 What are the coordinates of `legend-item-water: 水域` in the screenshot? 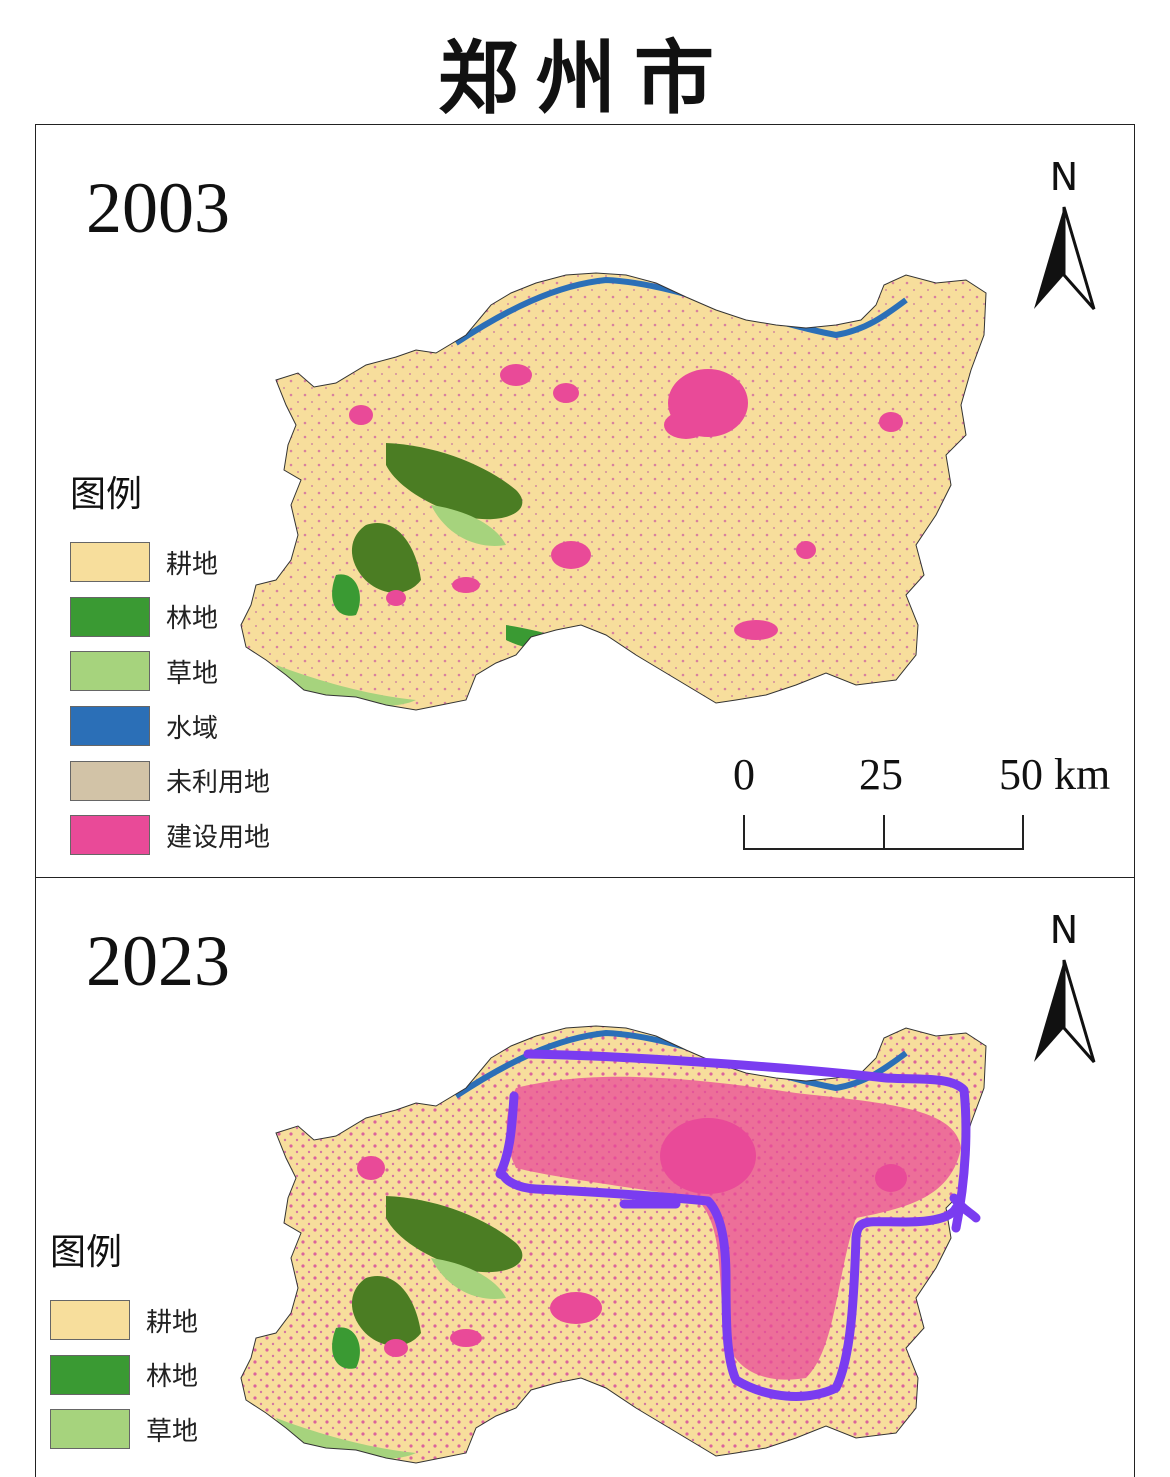 It's located at (170, 726).